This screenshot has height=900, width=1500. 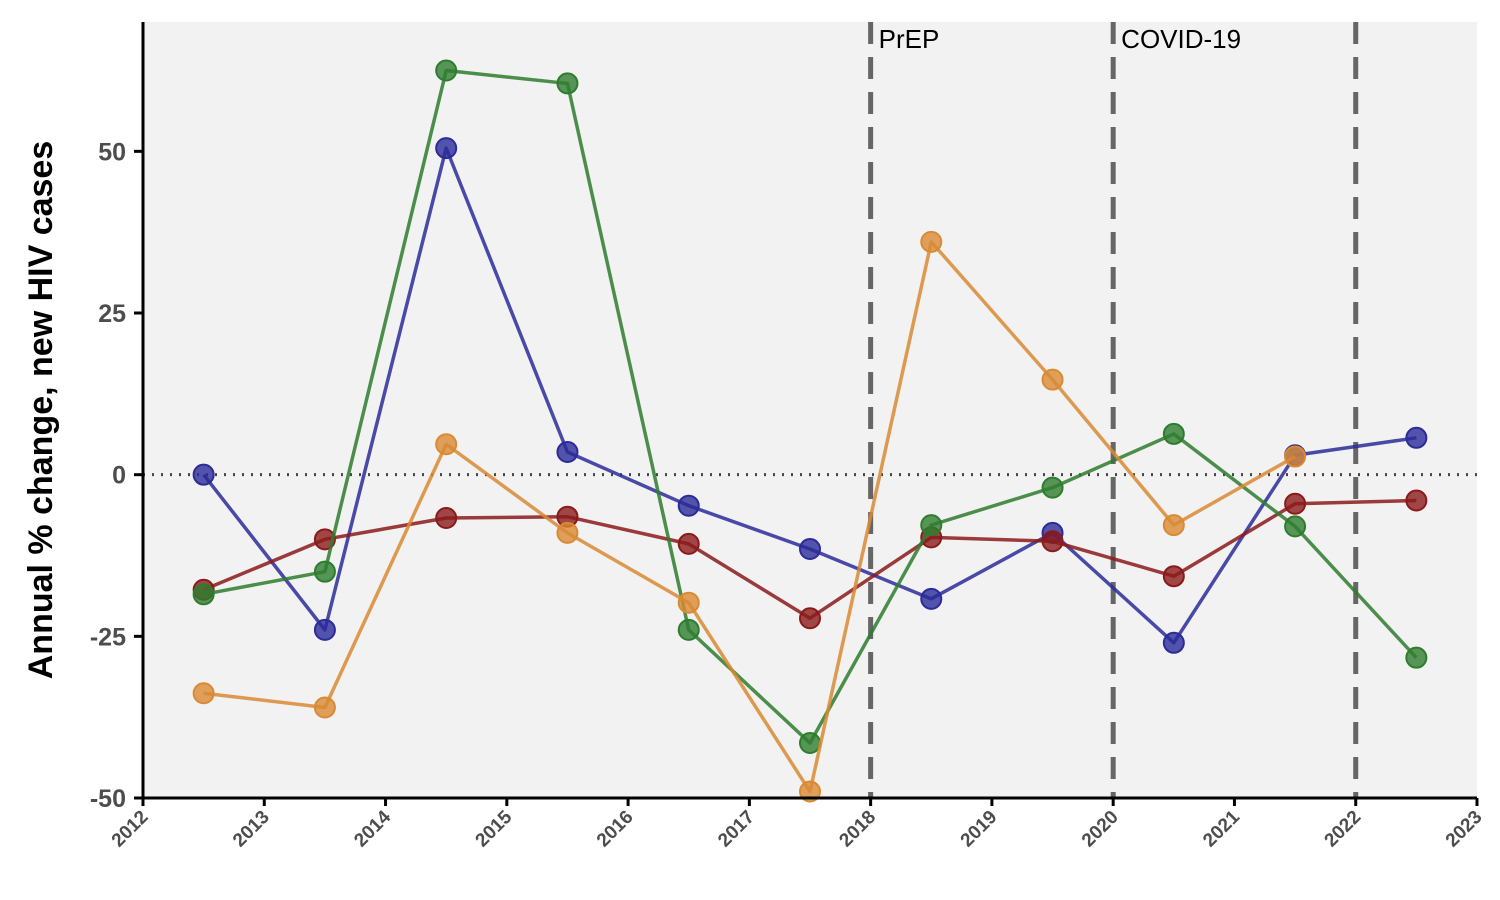 I want to click on event-label-1: COVID-19, so click(x=1181, y=39).